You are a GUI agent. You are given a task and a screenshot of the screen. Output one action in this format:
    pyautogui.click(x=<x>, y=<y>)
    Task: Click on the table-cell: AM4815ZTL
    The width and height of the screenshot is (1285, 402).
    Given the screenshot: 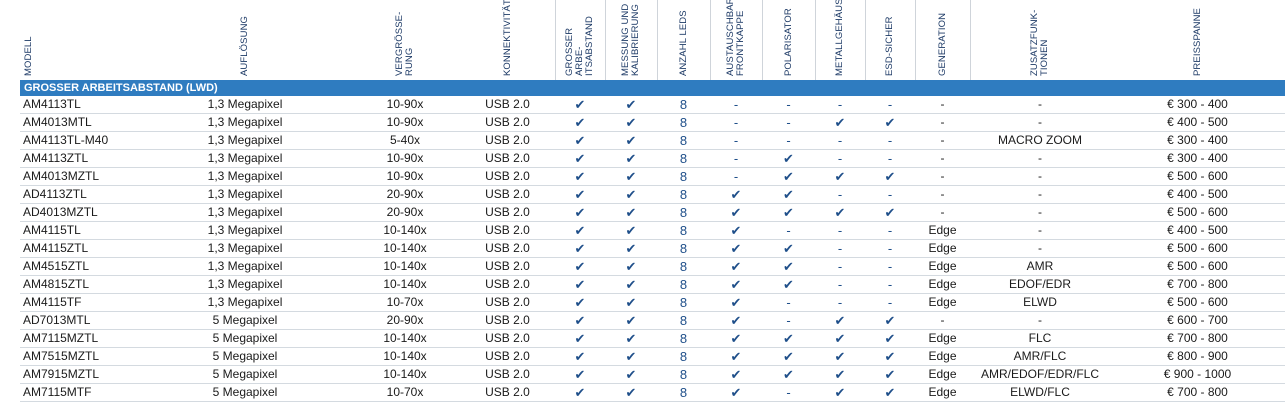 What is the action you would take?
    pyautogui.click(x=56, y=284)
    